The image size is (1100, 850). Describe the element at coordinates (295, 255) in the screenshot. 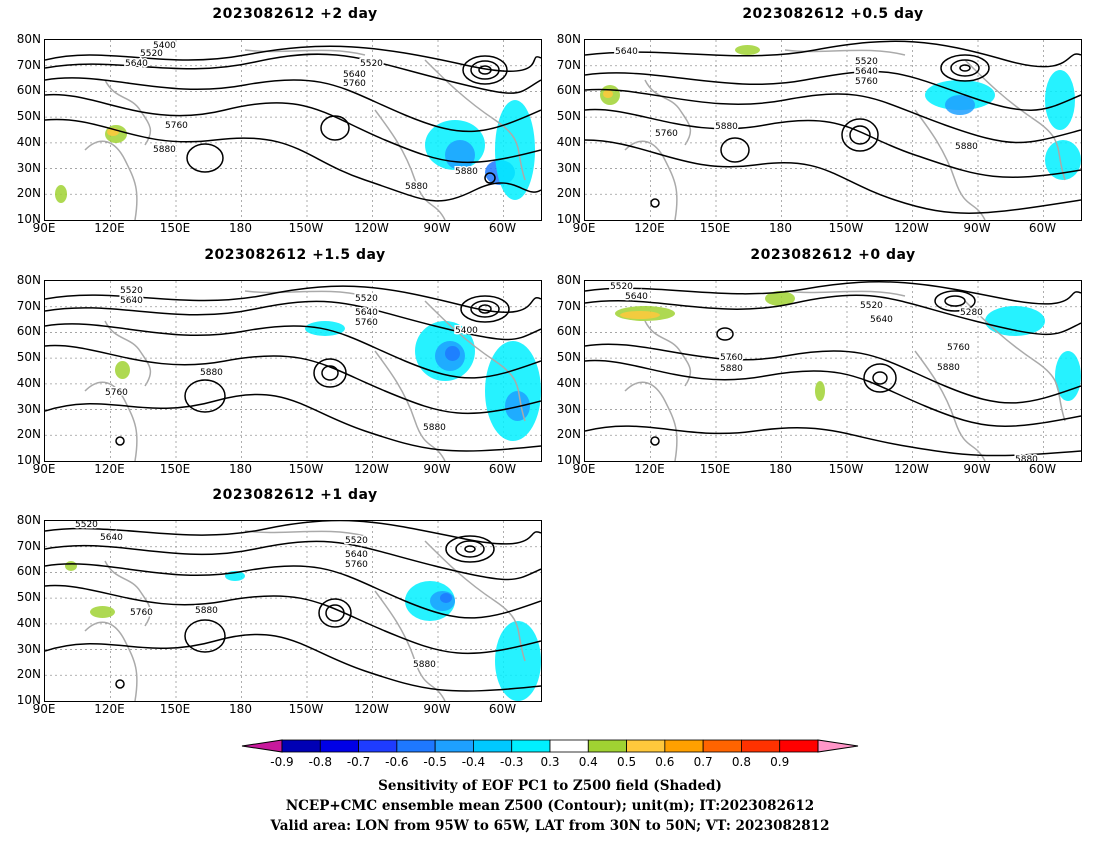

I see `panel-title-p3: 2023082612 +1.5 day` at that location.